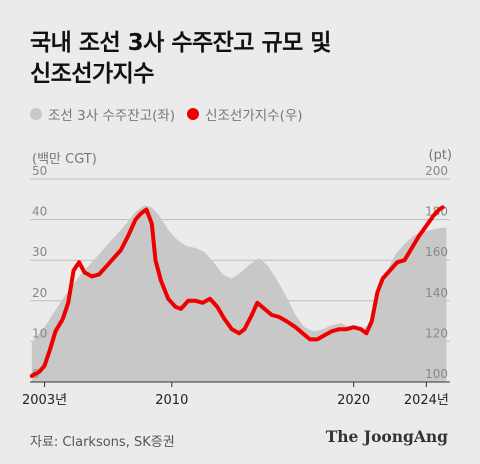 This screenshot has width=480, height=464. Describe the element at coordinates (112, 116) in the screenshot. I see `legend-label-orders: 조선 3사 수주잔고(좌)` at that location.